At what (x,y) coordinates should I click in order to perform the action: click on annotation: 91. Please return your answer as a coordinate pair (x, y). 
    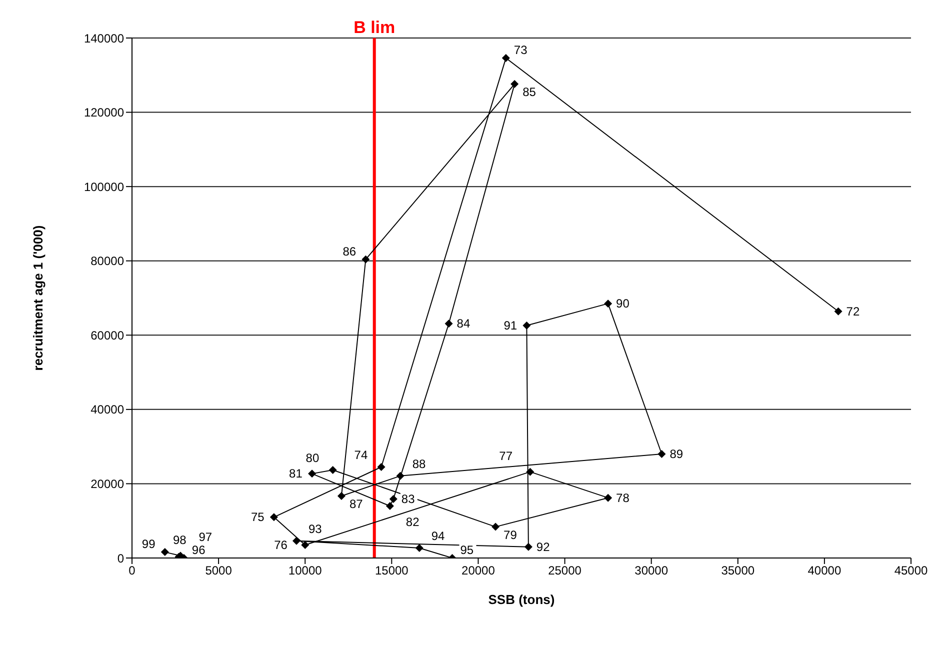
    Looking at the image, I should click on (511, 325).